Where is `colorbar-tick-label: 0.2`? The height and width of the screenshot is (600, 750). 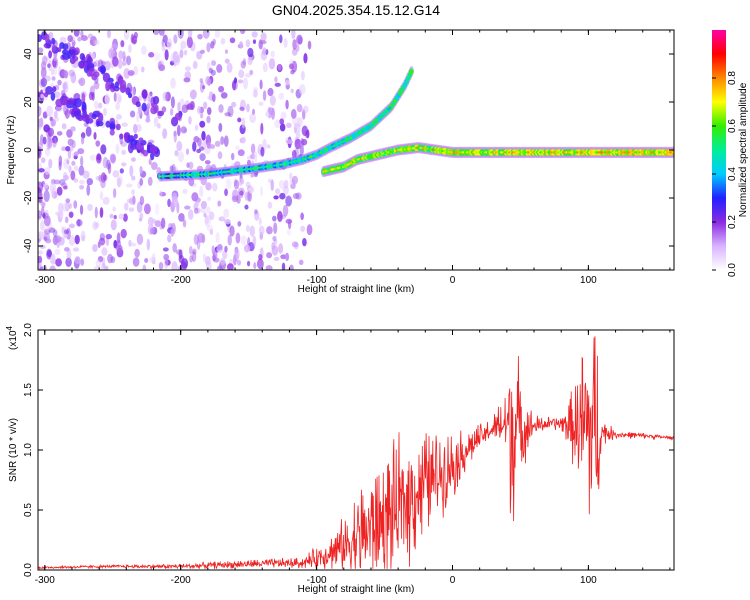 colorbar-tick-label: 0.2 is located at coordinates (732, 222).